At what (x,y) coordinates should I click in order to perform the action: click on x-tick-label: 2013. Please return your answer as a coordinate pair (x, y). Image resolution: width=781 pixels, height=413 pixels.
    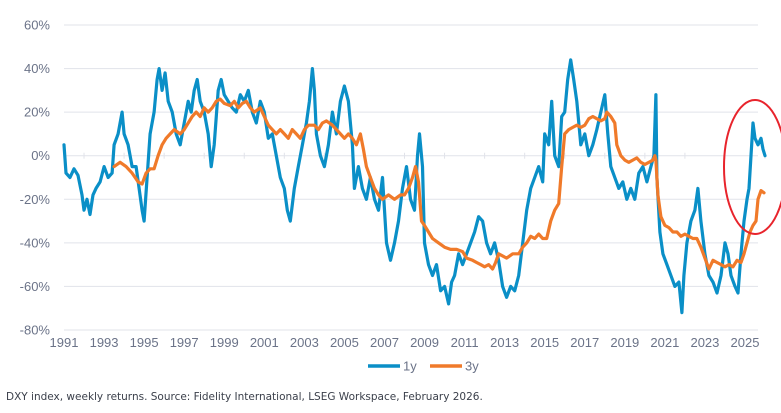
    Looking at the image, I should click on (504, 342).